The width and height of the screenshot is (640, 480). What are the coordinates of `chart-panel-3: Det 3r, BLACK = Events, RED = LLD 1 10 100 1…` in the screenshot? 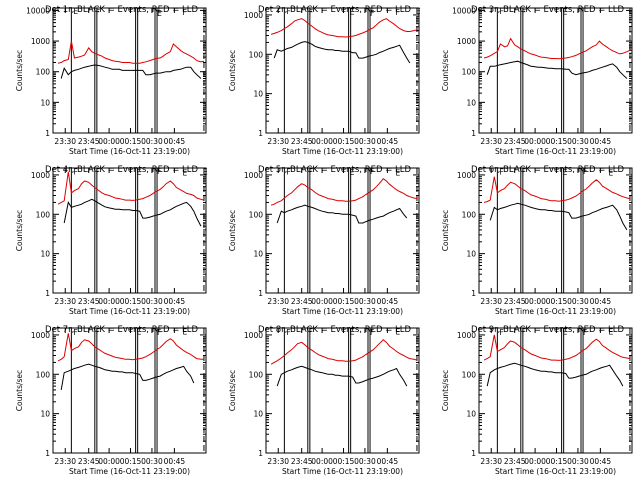 It's located at (537, 80).